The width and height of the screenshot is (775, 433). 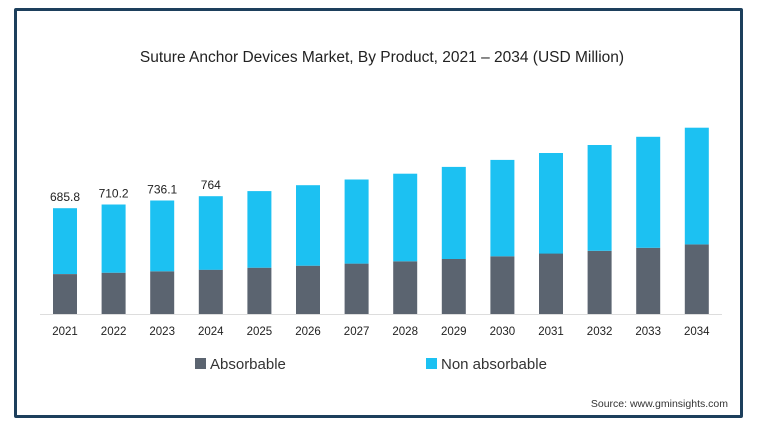 I want to click on source-note: Source: www.gminsights.com, so click(x=659, y=404).